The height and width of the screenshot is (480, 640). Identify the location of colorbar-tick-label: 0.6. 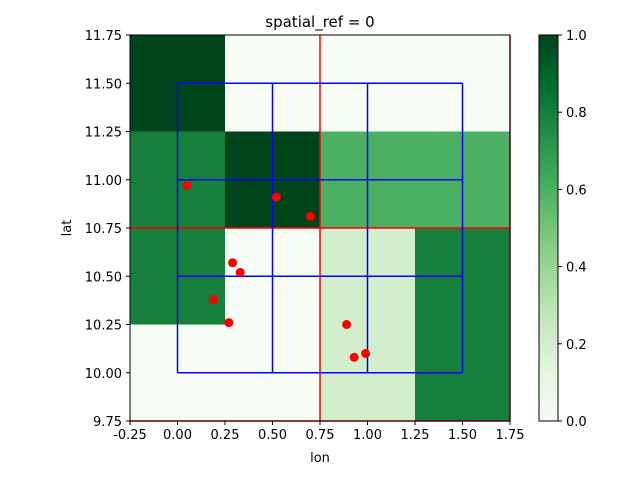
(576, 190).